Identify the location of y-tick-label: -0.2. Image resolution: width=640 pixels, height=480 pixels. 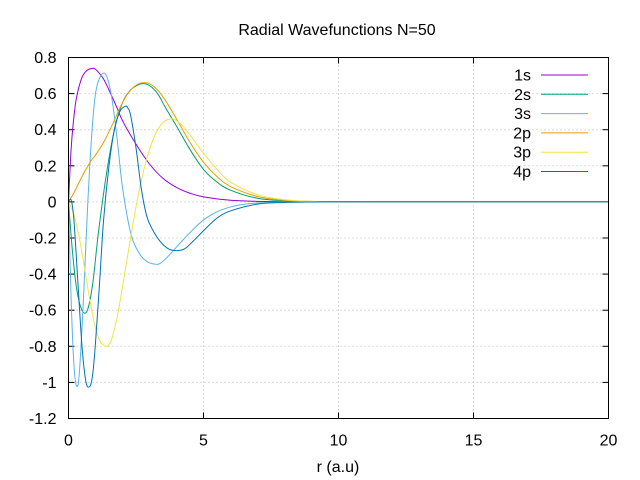
(43, 239).